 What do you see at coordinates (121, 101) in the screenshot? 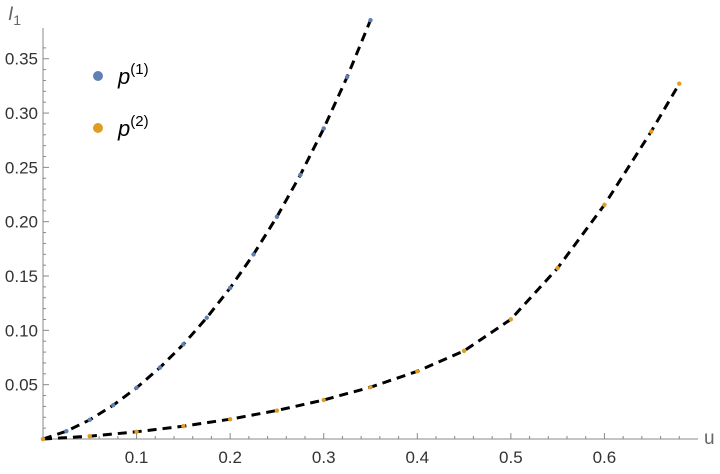
I see `legend: p(1) p(2)` at bounding box center [121, 101].